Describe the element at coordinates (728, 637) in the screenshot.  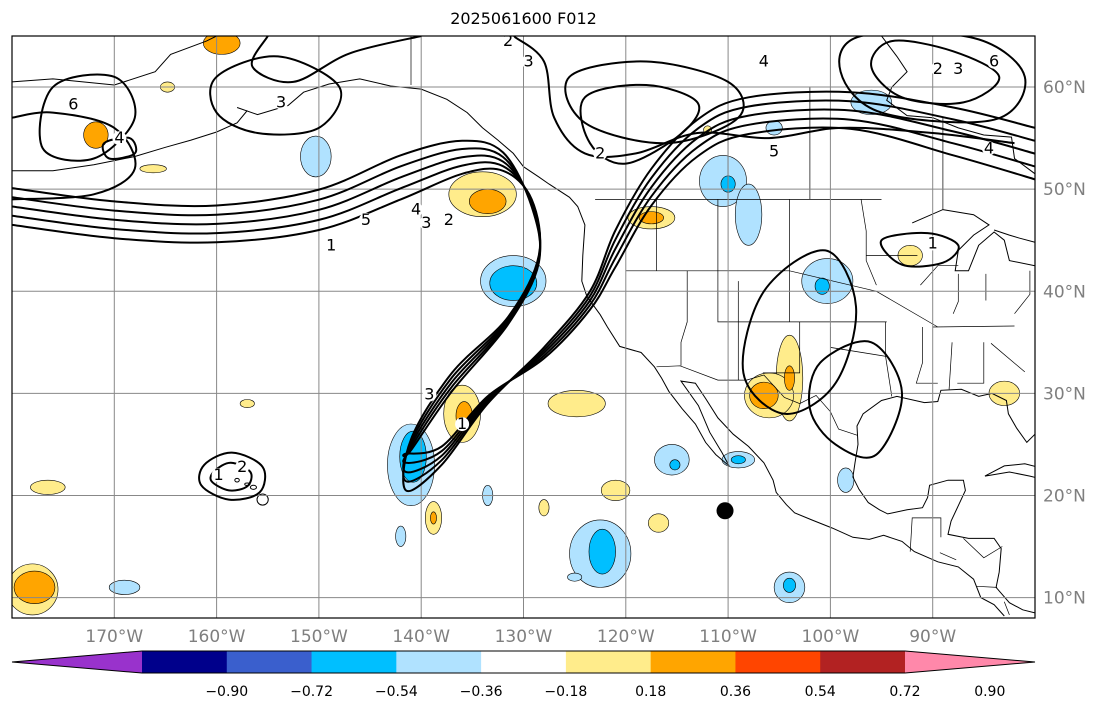
I see `longitude-label: 110°W` at that location.